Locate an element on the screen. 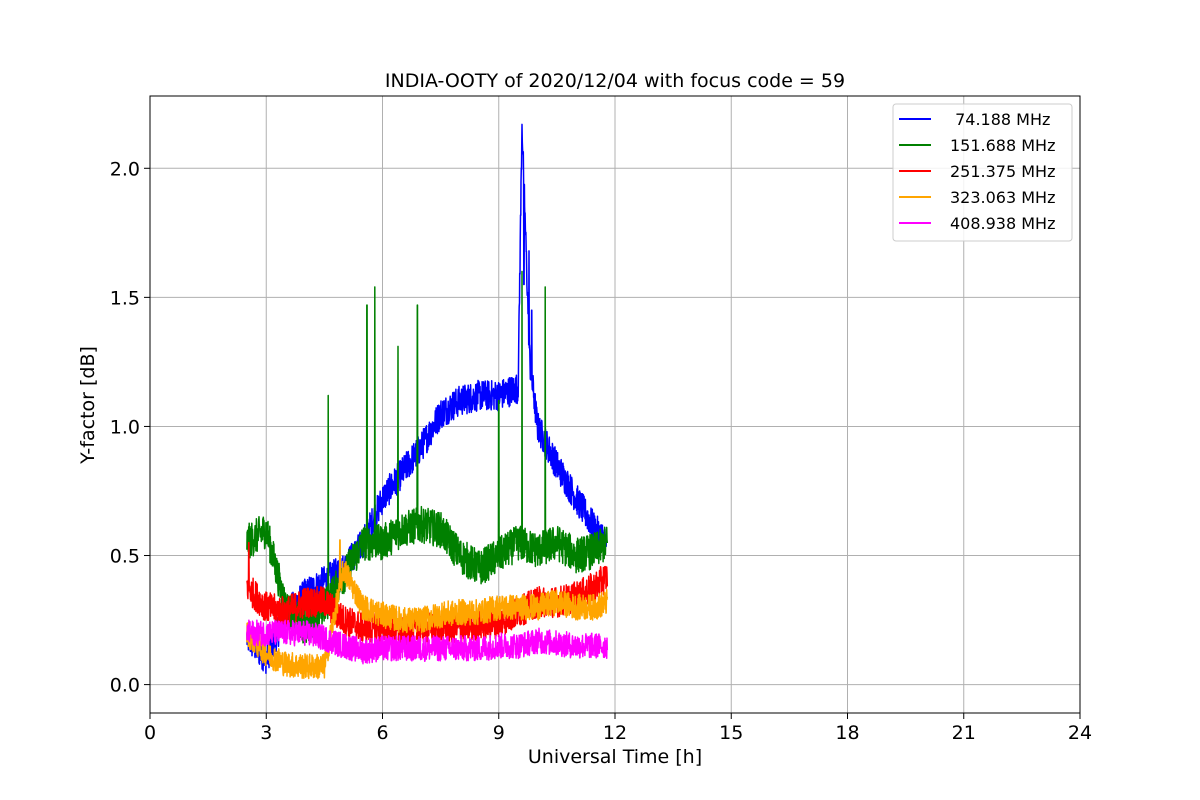 This screenshot has height=800, width=1200. y-tick-label: 1.5 is located at coordinates (125, 298).